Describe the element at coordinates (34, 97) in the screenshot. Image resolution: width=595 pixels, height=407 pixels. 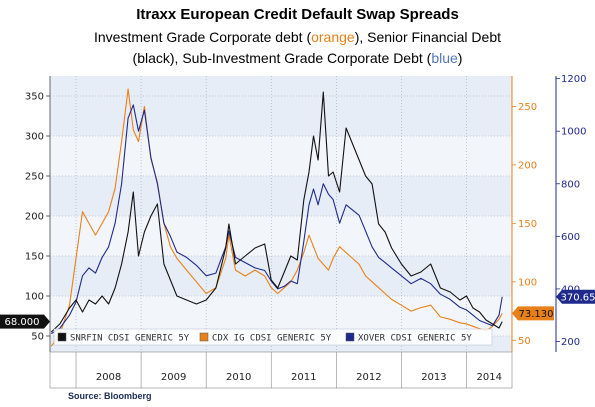
I see `left-axis-tick-label: 350` at that location.